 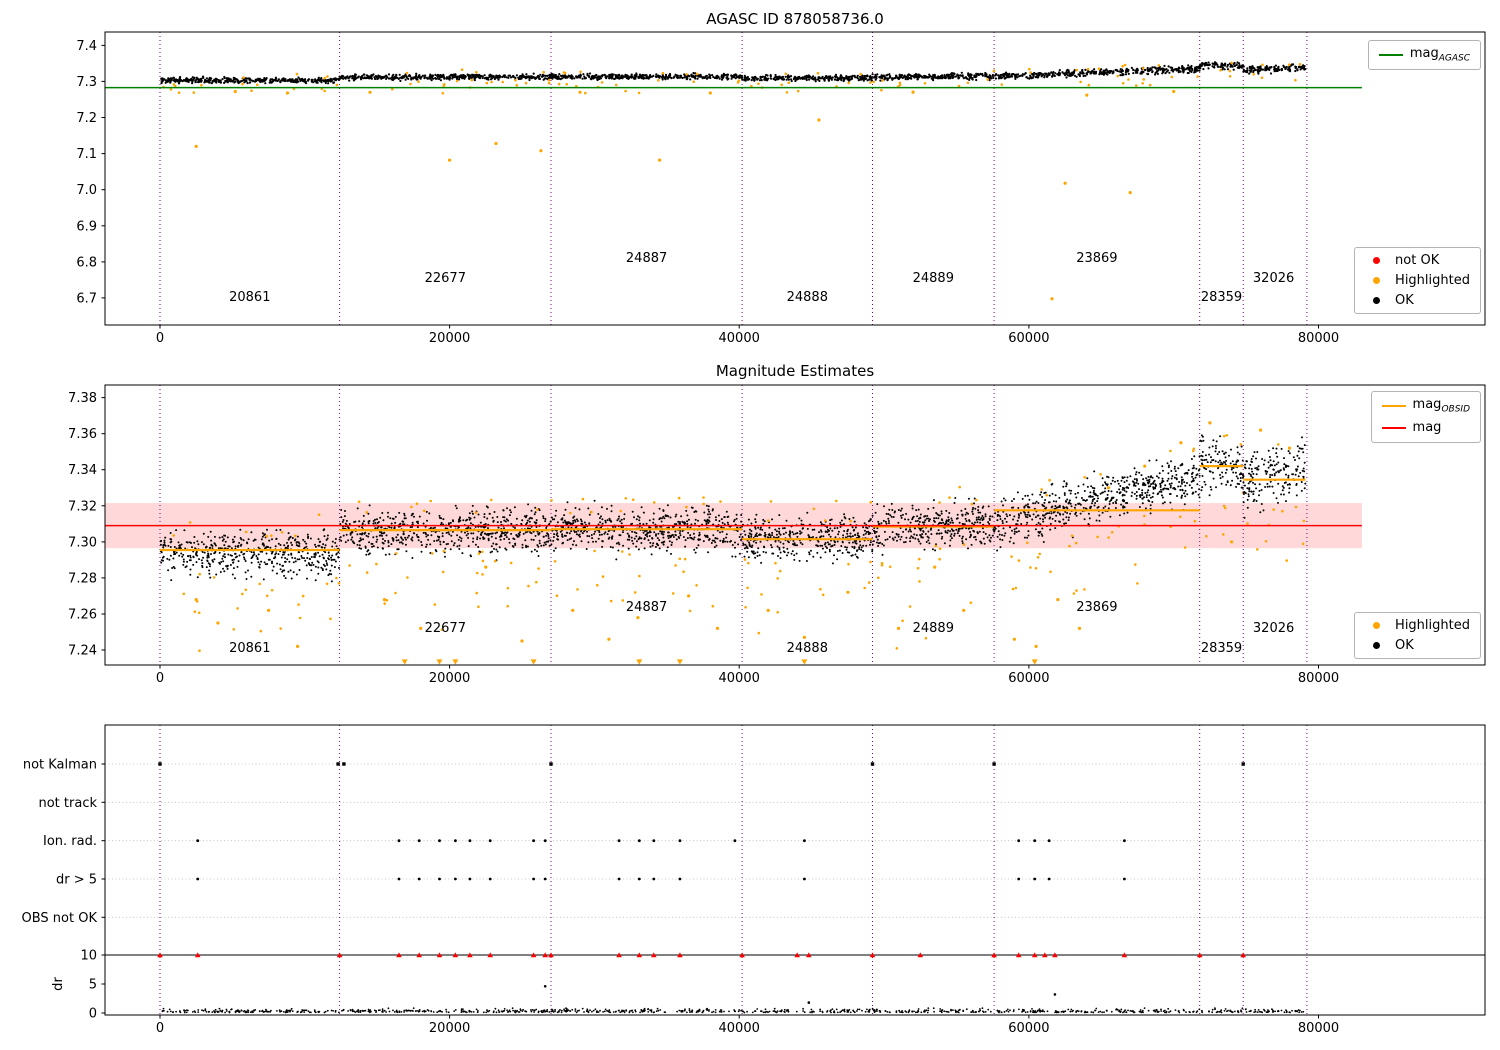 I want to click on svg-text: 7.1, so click(x=86, y=154).